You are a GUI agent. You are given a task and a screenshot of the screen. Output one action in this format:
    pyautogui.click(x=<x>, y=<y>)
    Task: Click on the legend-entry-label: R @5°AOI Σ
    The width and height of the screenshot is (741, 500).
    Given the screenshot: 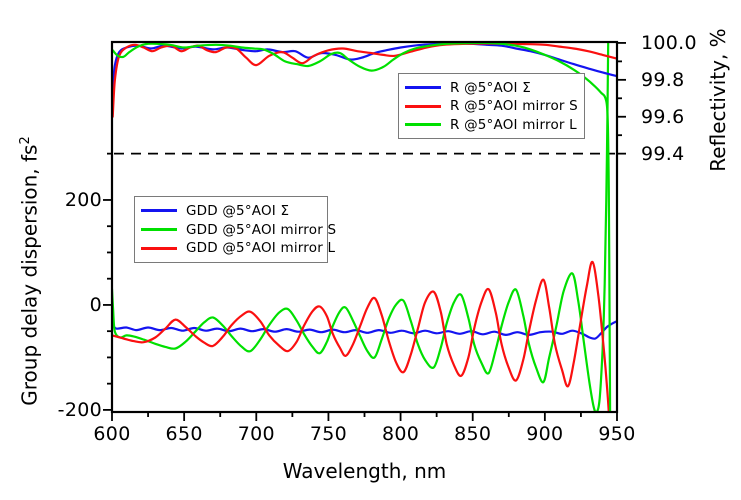 What is the action you would take?
    pyautogui.click(x=490, y=87)
    